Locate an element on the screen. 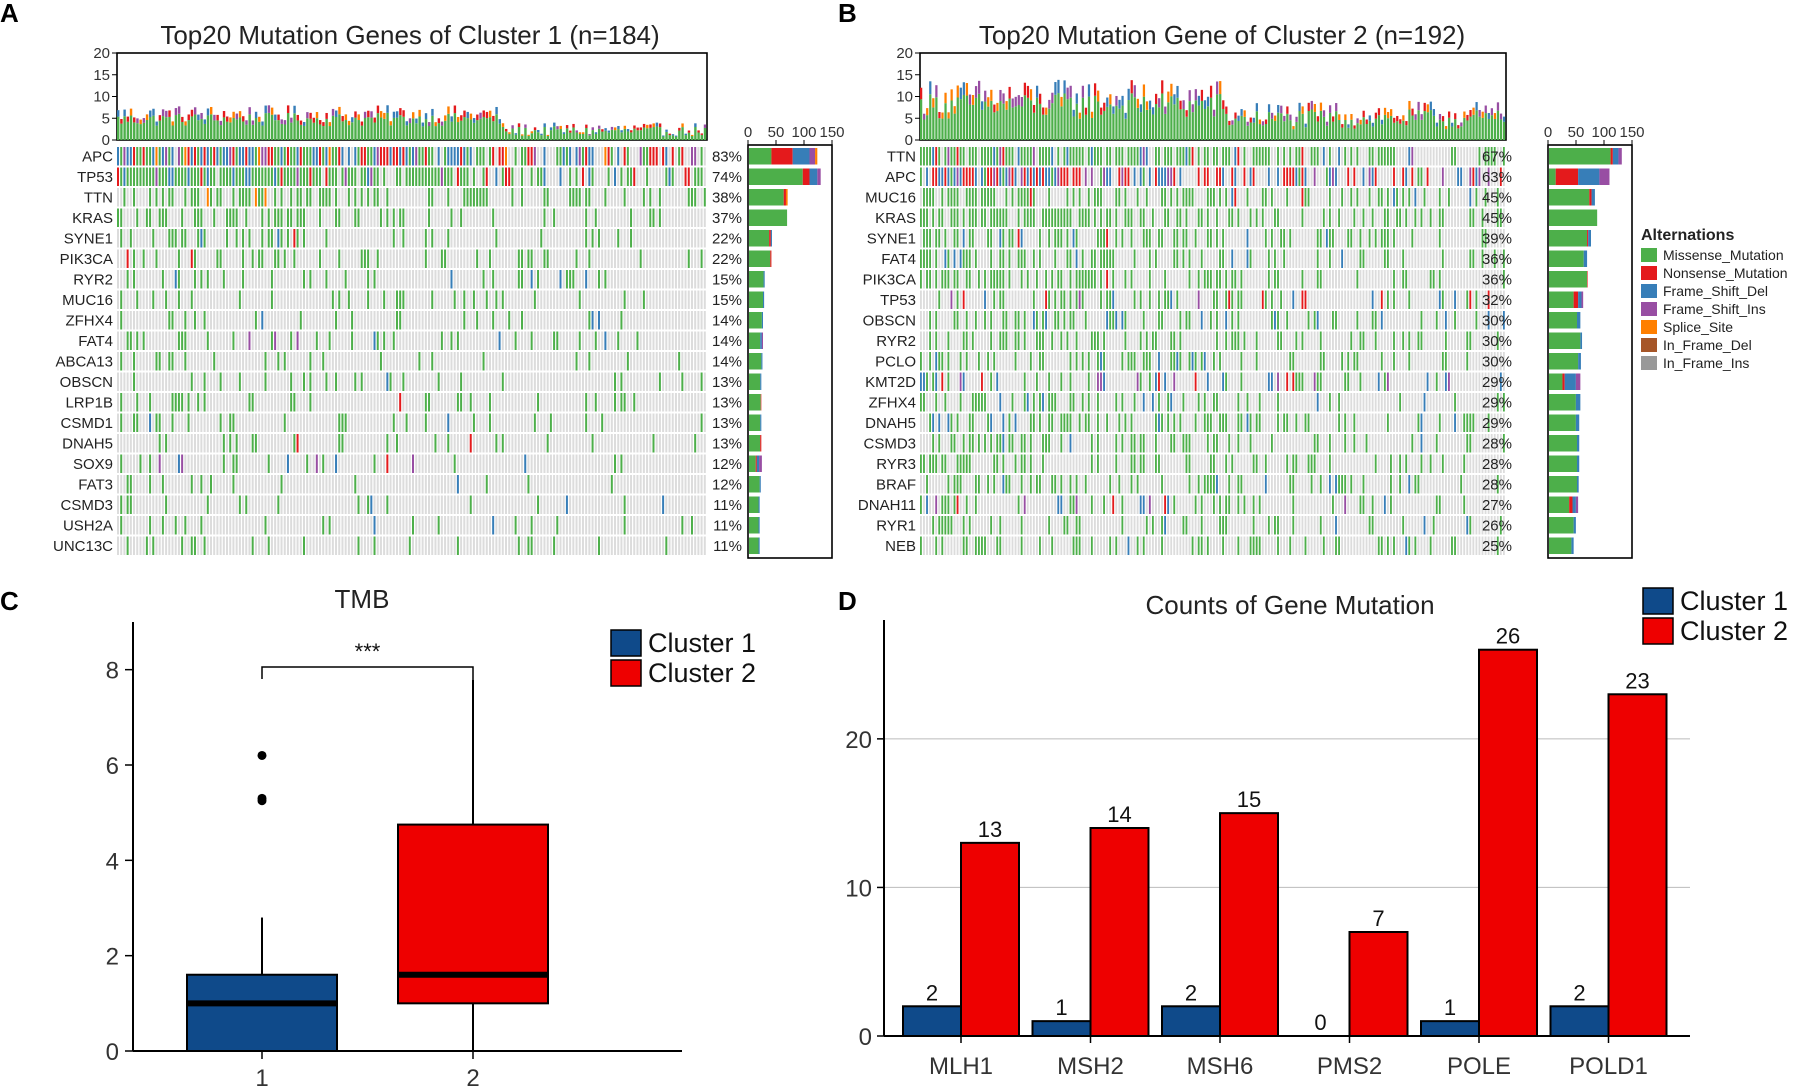  percent-label: 37% is located at coordinates (727, 218).